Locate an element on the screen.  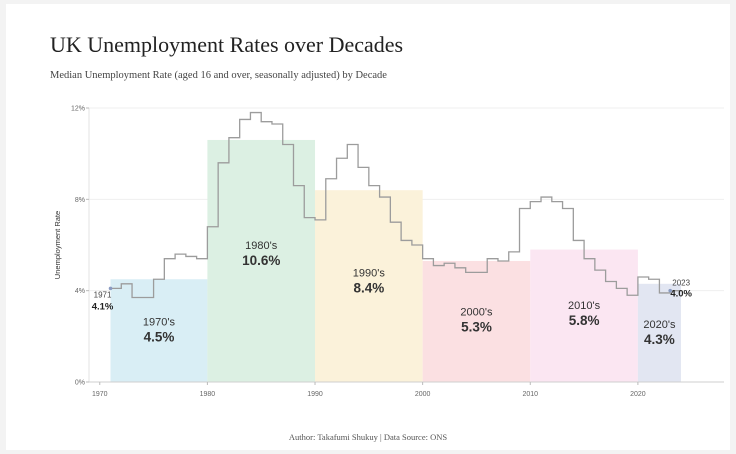
y-tick-label: 8% is located at coordinates (80, 200).